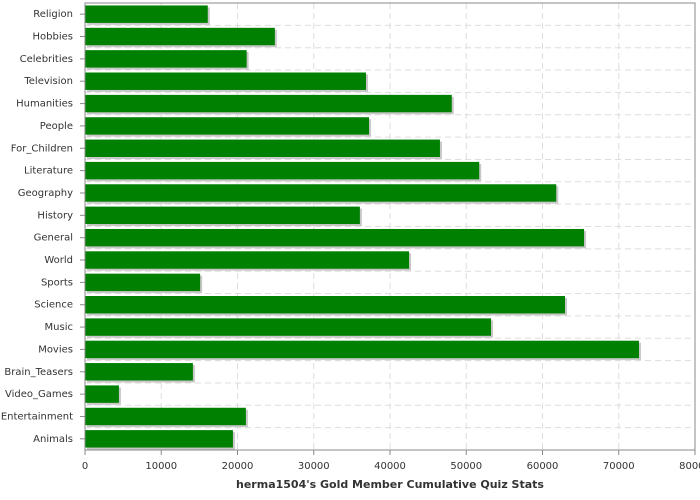  I want to click on y-tick-label: Television, so click(48, 81).